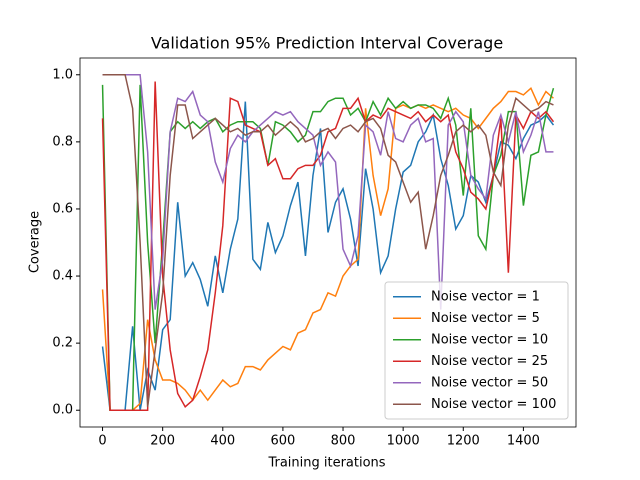  What do you see at coordinates (62, 343) in the screenshot?
I see `y-tick-label: 0.2` at bounding box center [62, 343].